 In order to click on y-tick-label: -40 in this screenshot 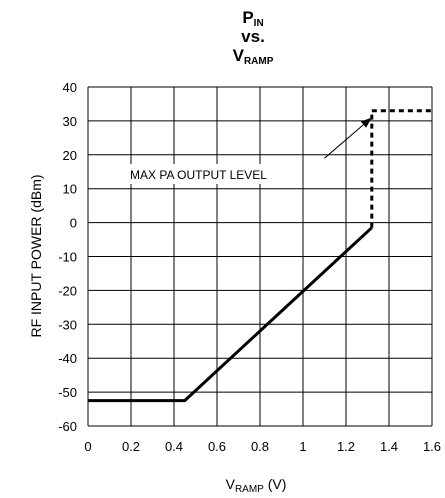, I will do `click(67, 358)`.